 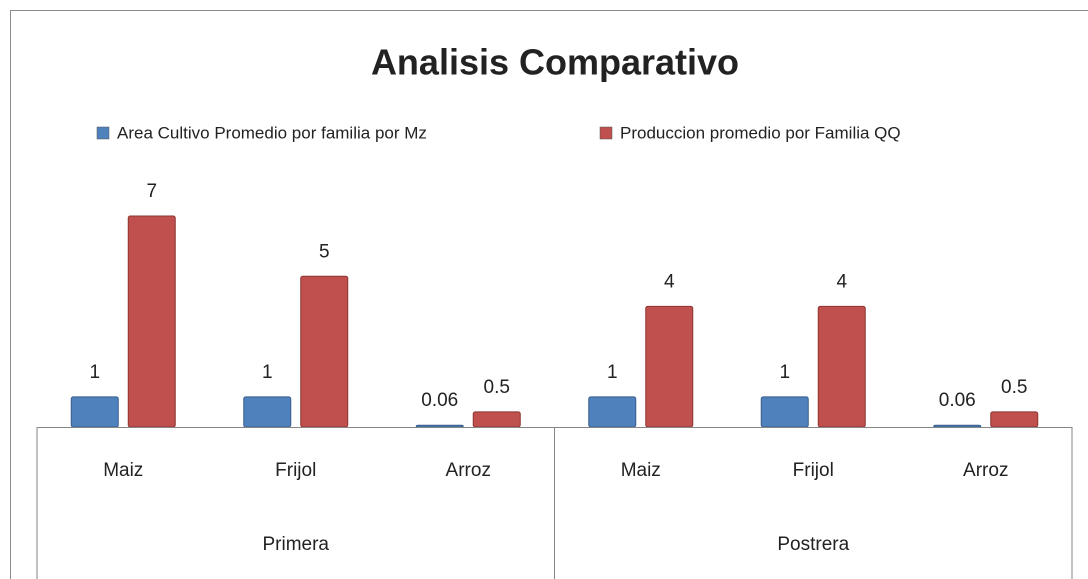 I want to click on data-label: 7, so click(x=151, y=191).